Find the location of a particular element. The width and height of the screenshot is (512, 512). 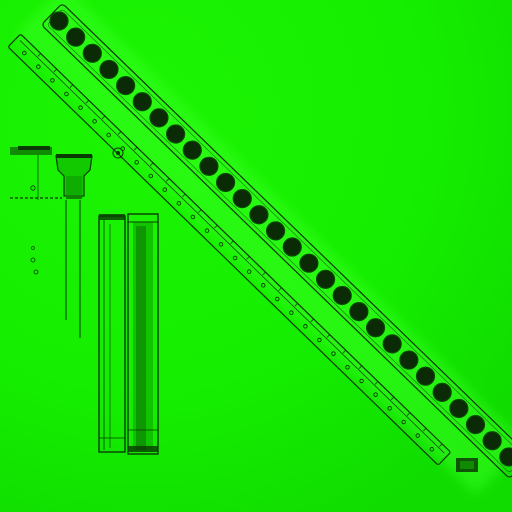

tall-thin-strip is located at coordinates (112, 333).